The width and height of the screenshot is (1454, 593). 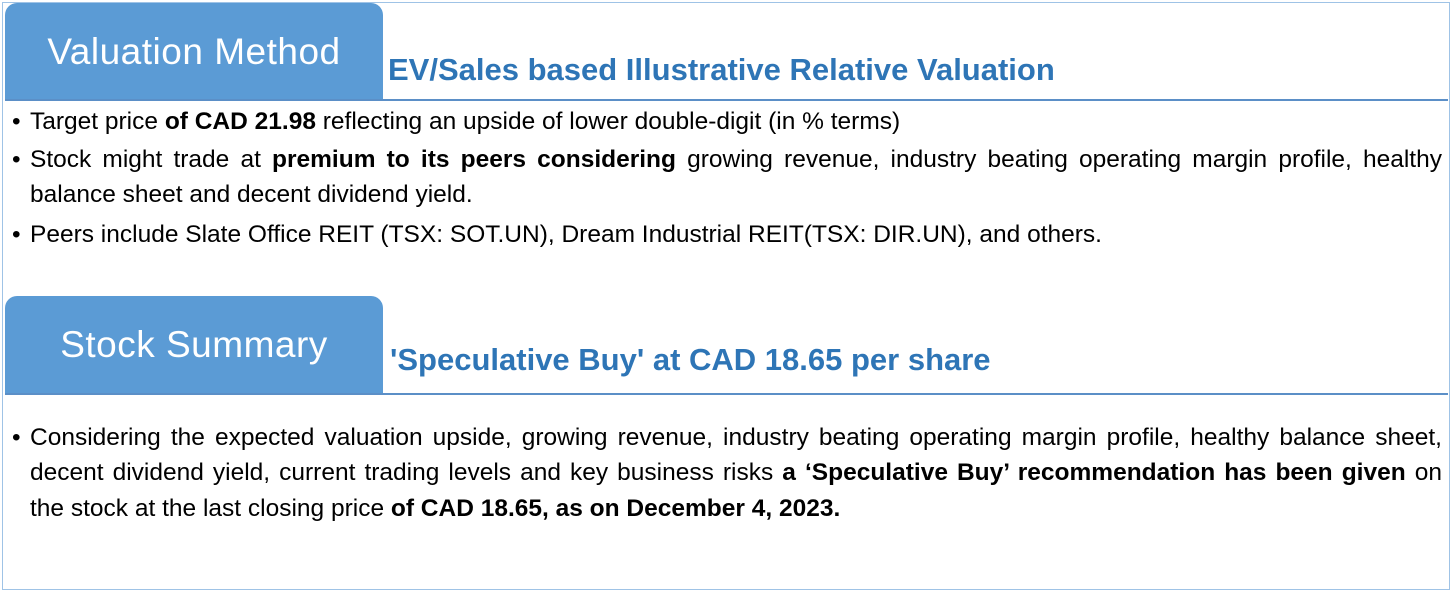 What do you see at coordinates (726, 100) in the screenshot?
I see `valuation-divider` at bounding box center [726, 100].